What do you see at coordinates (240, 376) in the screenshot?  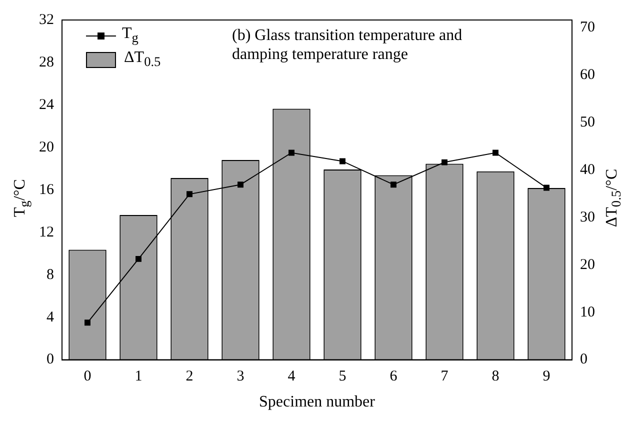 I see `x-tick-label: 3` at bounding box center [240, 376].